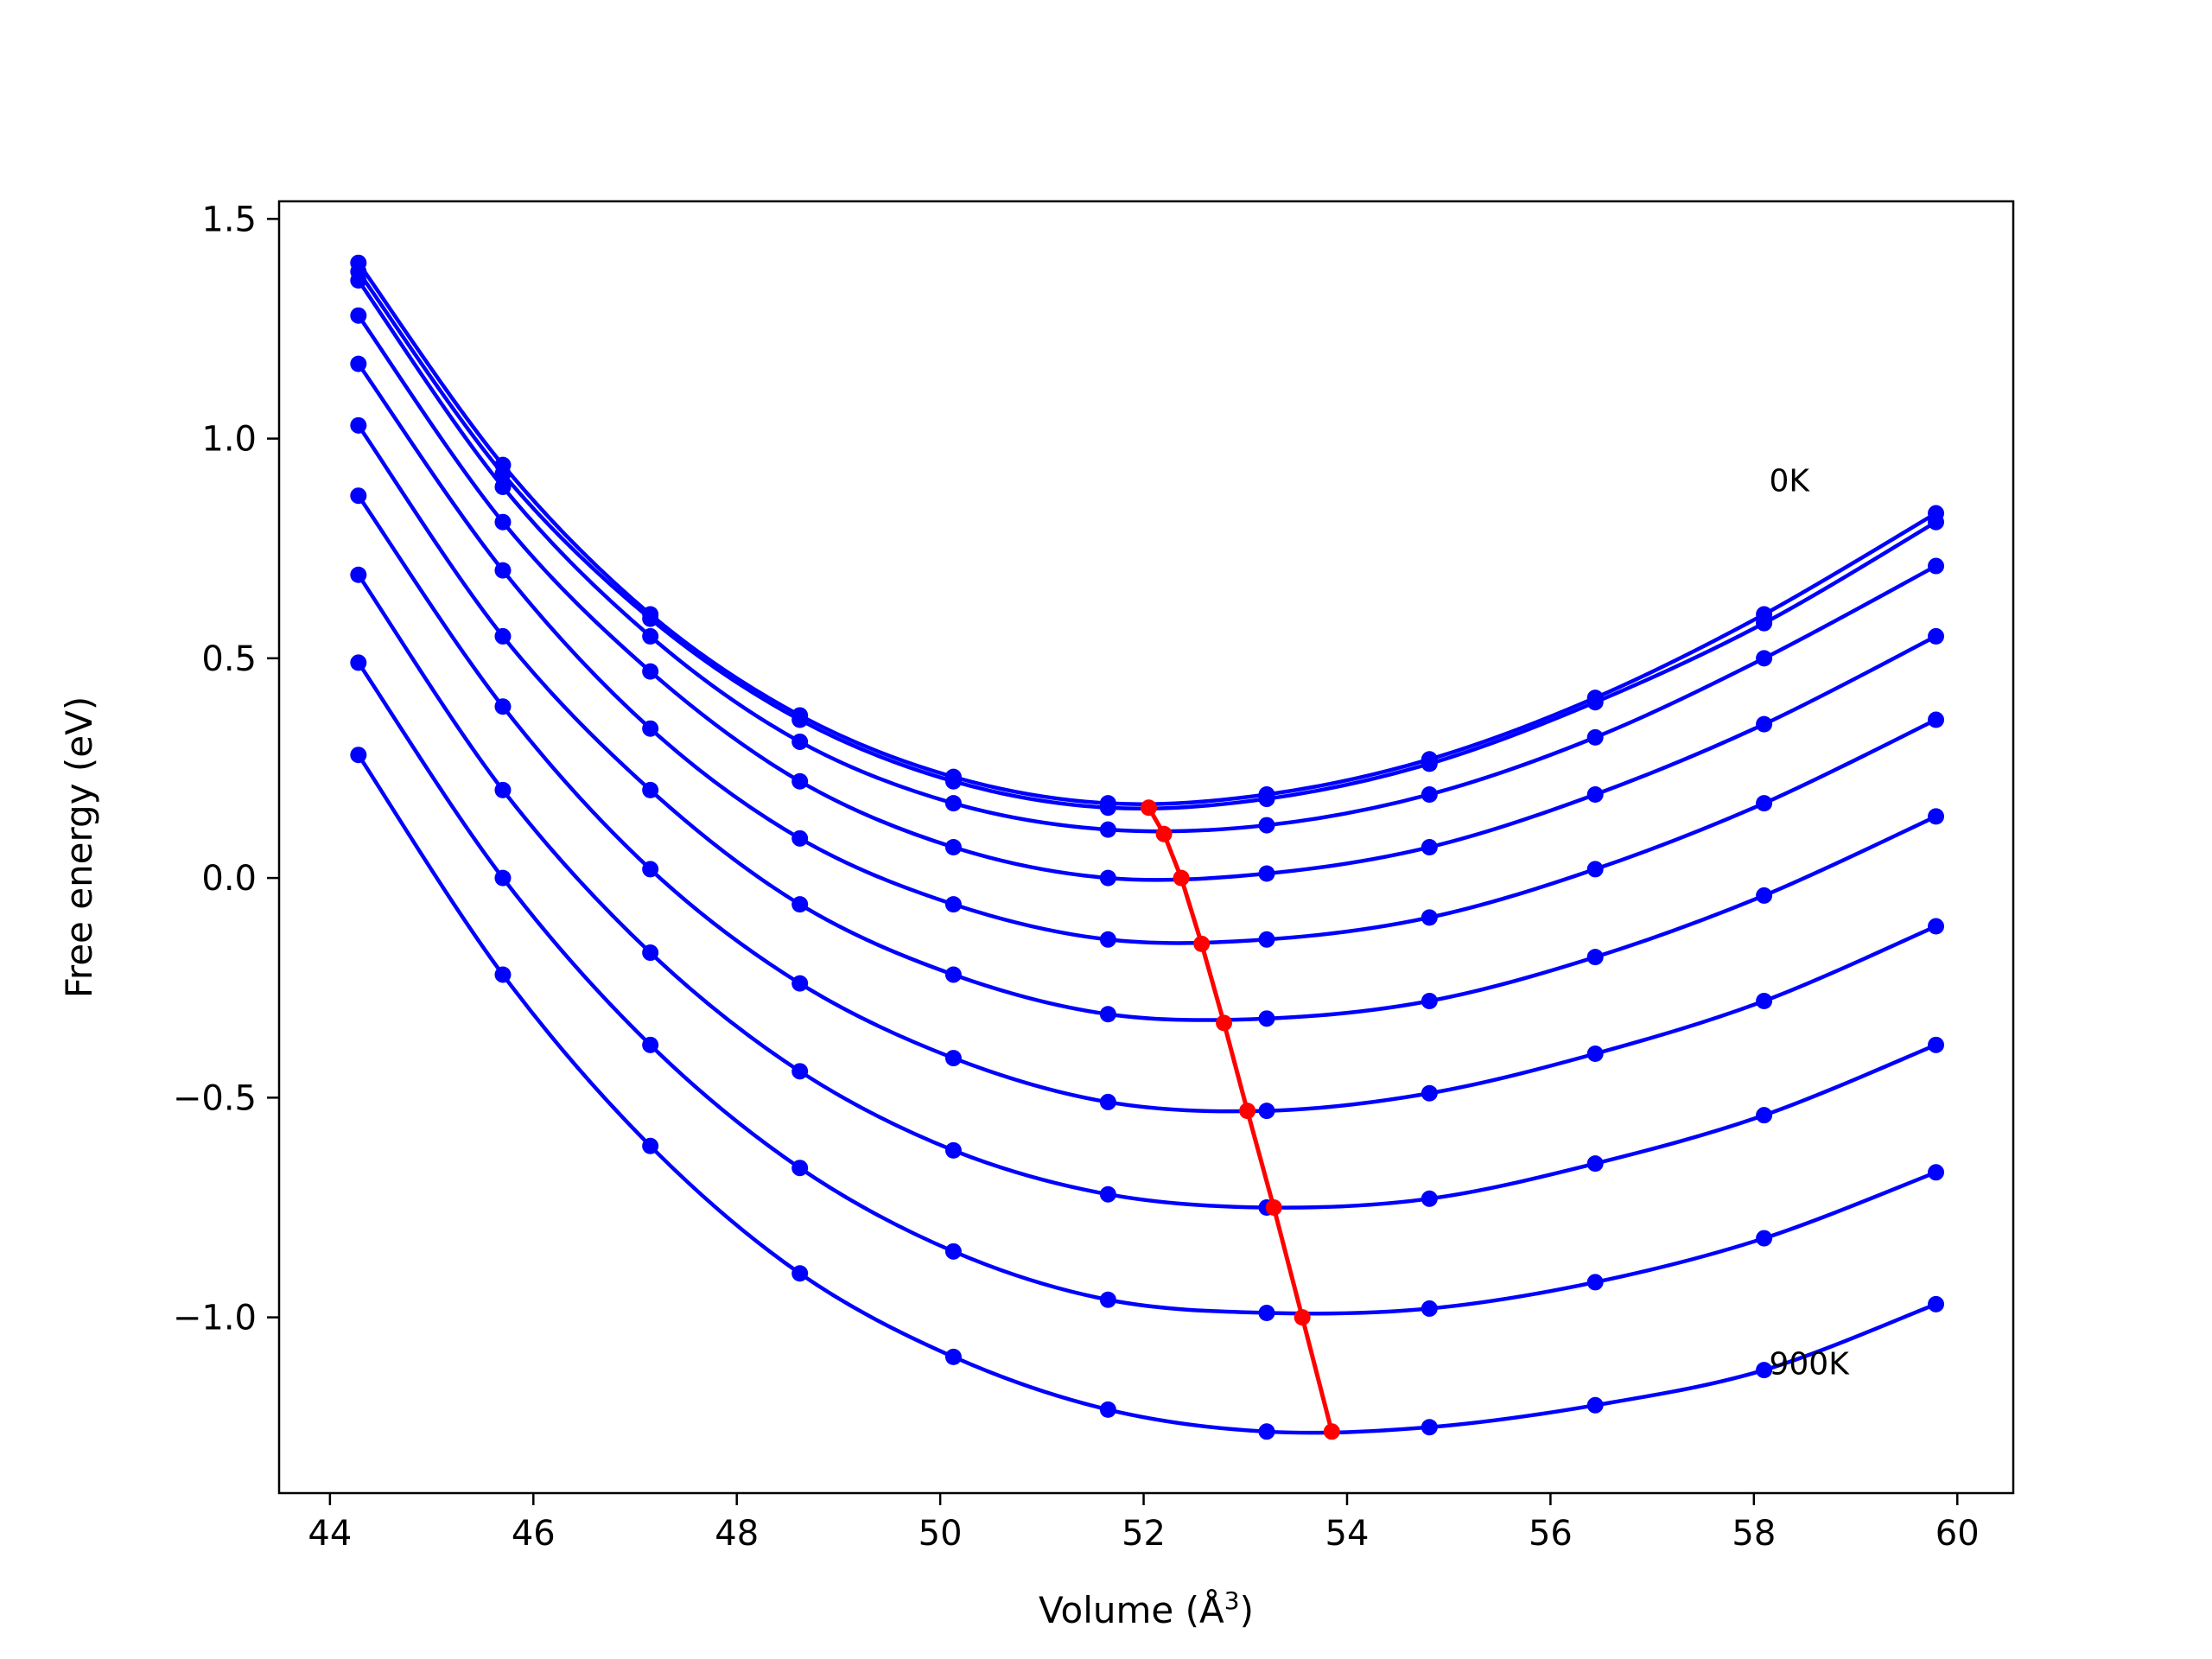  What do you see at coordinates (330, 1534) in the screenshot?
I see `x-tick-label-0: 44` at bounding box center [330, 1534].